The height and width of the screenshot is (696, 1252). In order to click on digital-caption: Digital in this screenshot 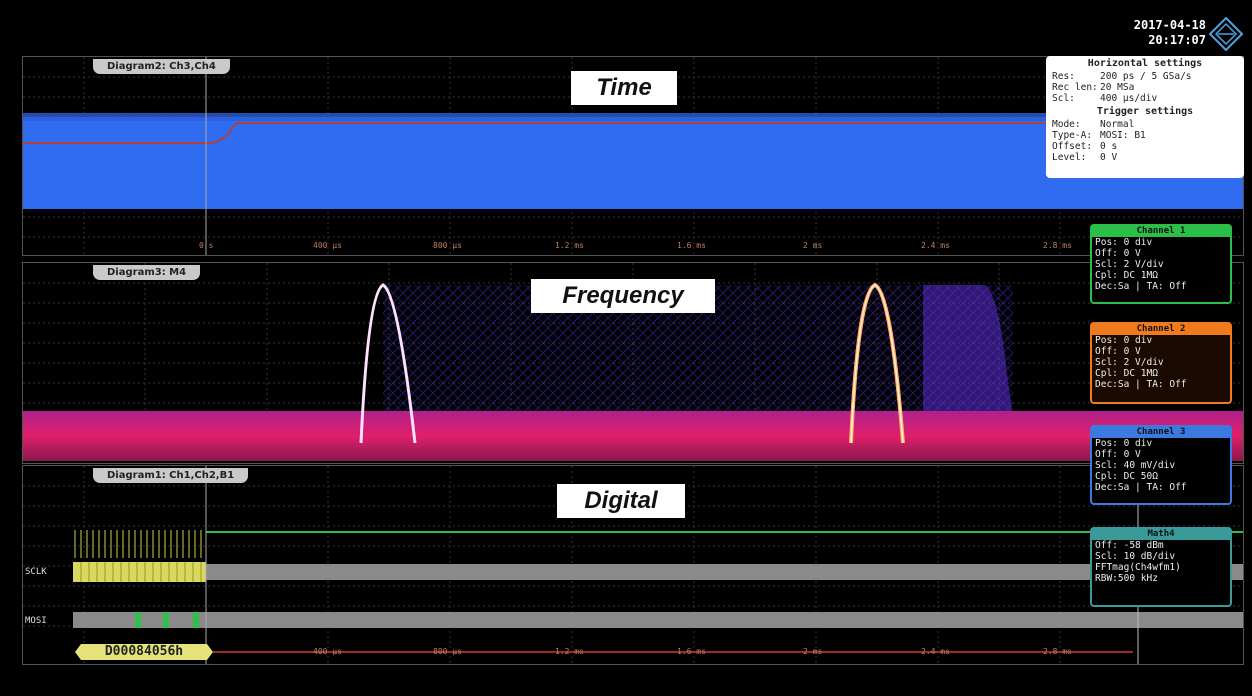, I will do `click(621, 501)`.